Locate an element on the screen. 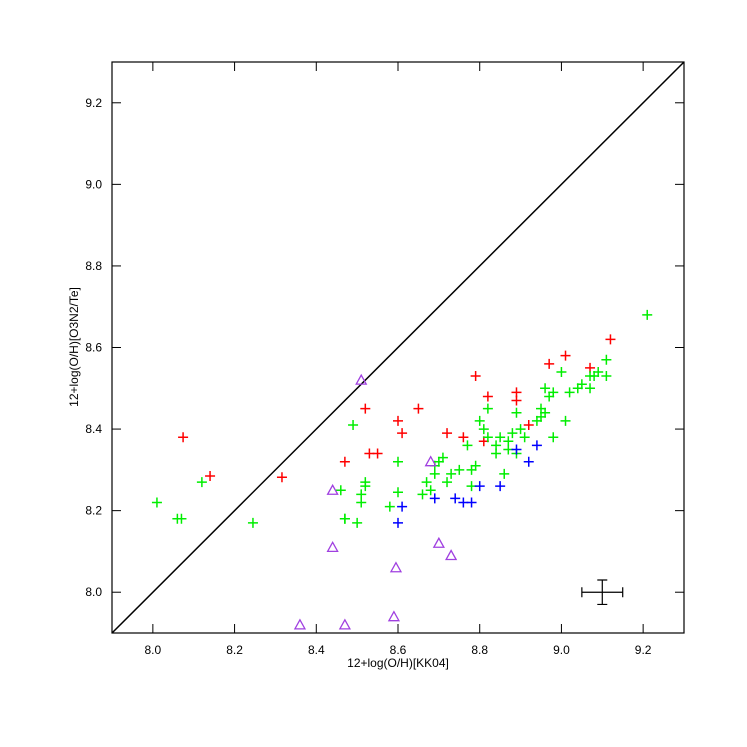 The image size is (747, 747). y-tick-label: 8.0 is located at coordinates (93, 592).